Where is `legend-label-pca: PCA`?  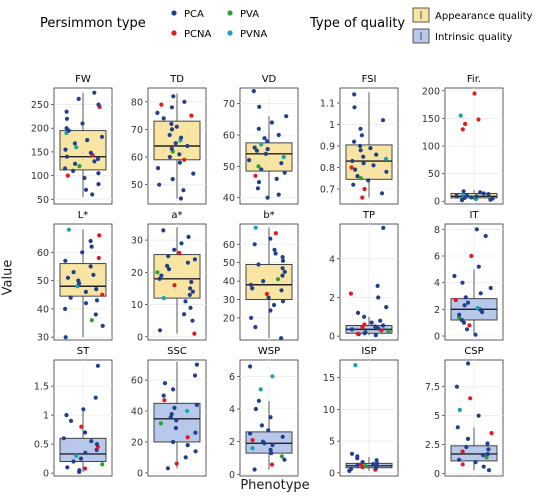 legend-label-pca: PCA is located at coordinates (194, 14).